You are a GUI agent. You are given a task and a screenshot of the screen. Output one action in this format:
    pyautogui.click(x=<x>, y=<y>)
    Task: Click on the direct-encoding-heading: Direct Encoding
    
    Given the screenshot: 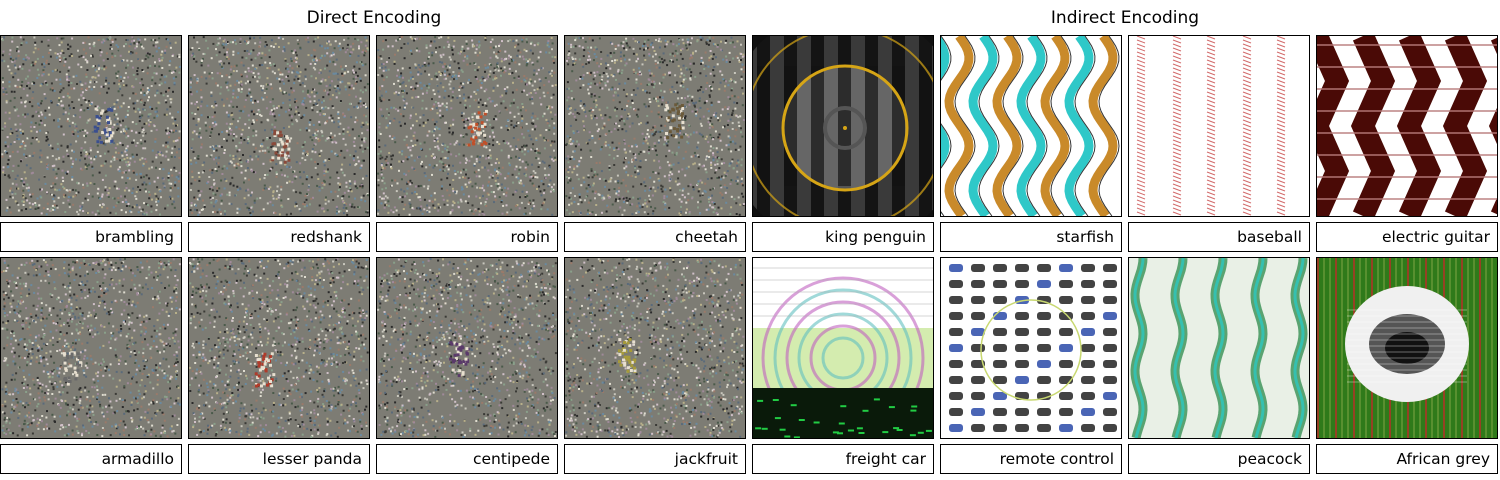 What is the action you would take?
    pyautogui.click(x=374, y=18)
    